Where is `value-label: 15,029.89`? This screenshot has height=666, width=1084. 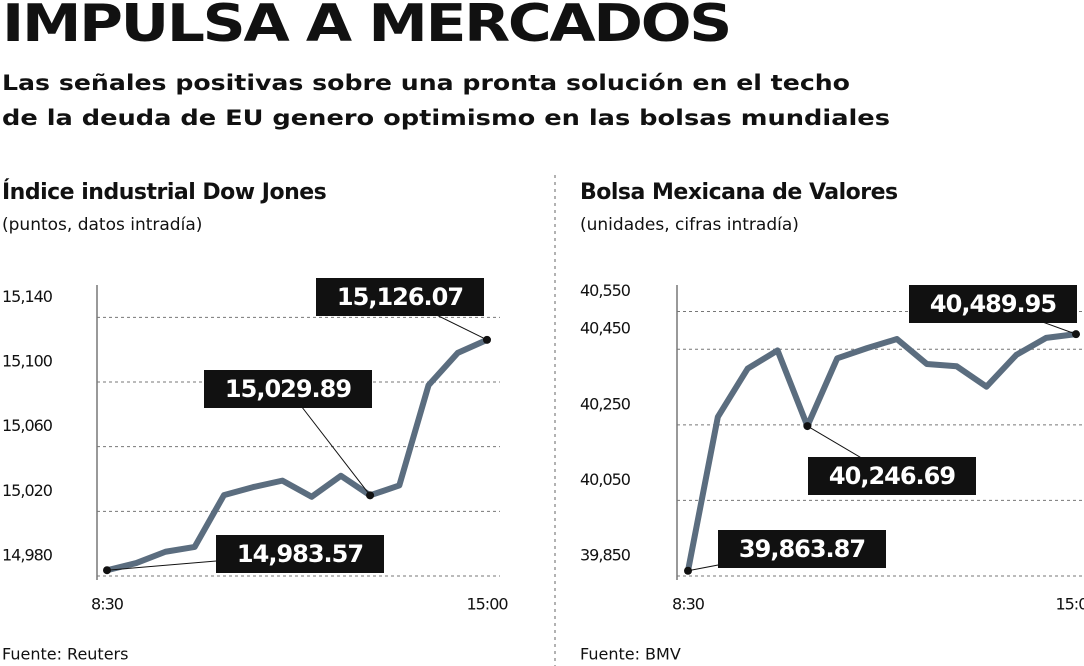
value-label: 15,029.89 is located at coordinates (288, 389).